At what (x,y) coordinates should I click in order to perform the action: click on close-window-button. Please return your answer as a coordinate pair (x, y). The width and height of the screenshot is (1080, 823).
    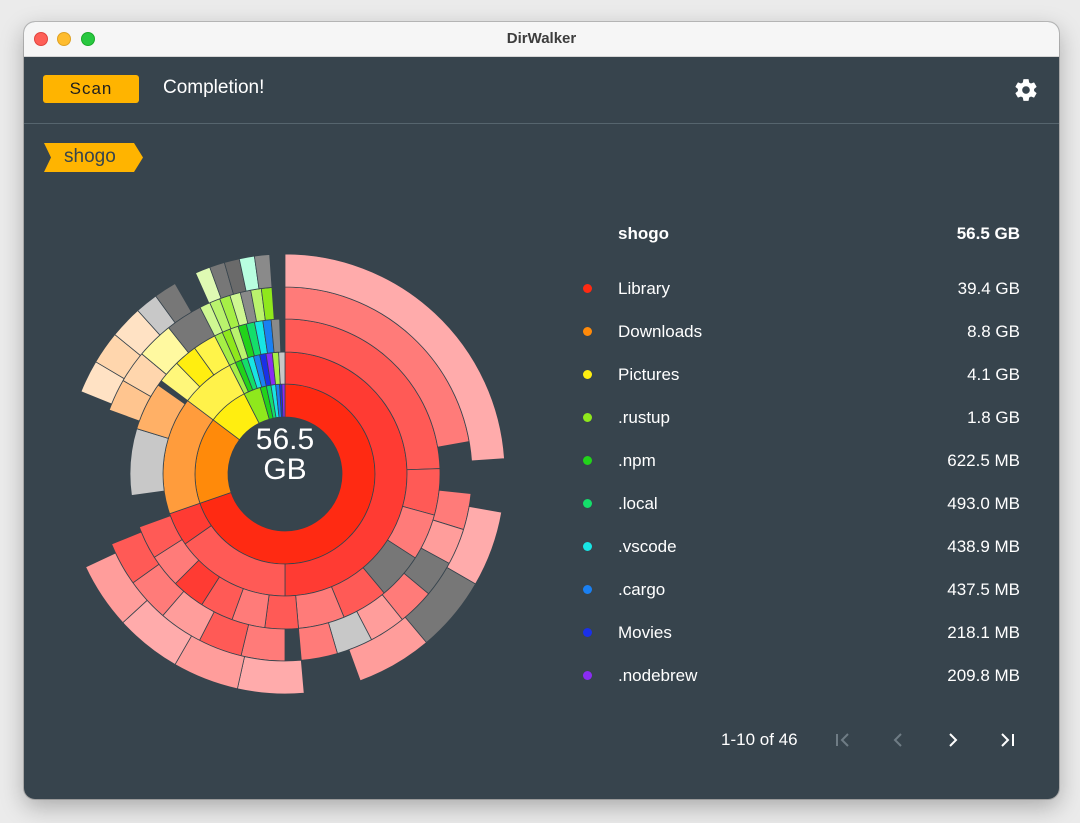
    Looking at the image, I should click on (41, 39).